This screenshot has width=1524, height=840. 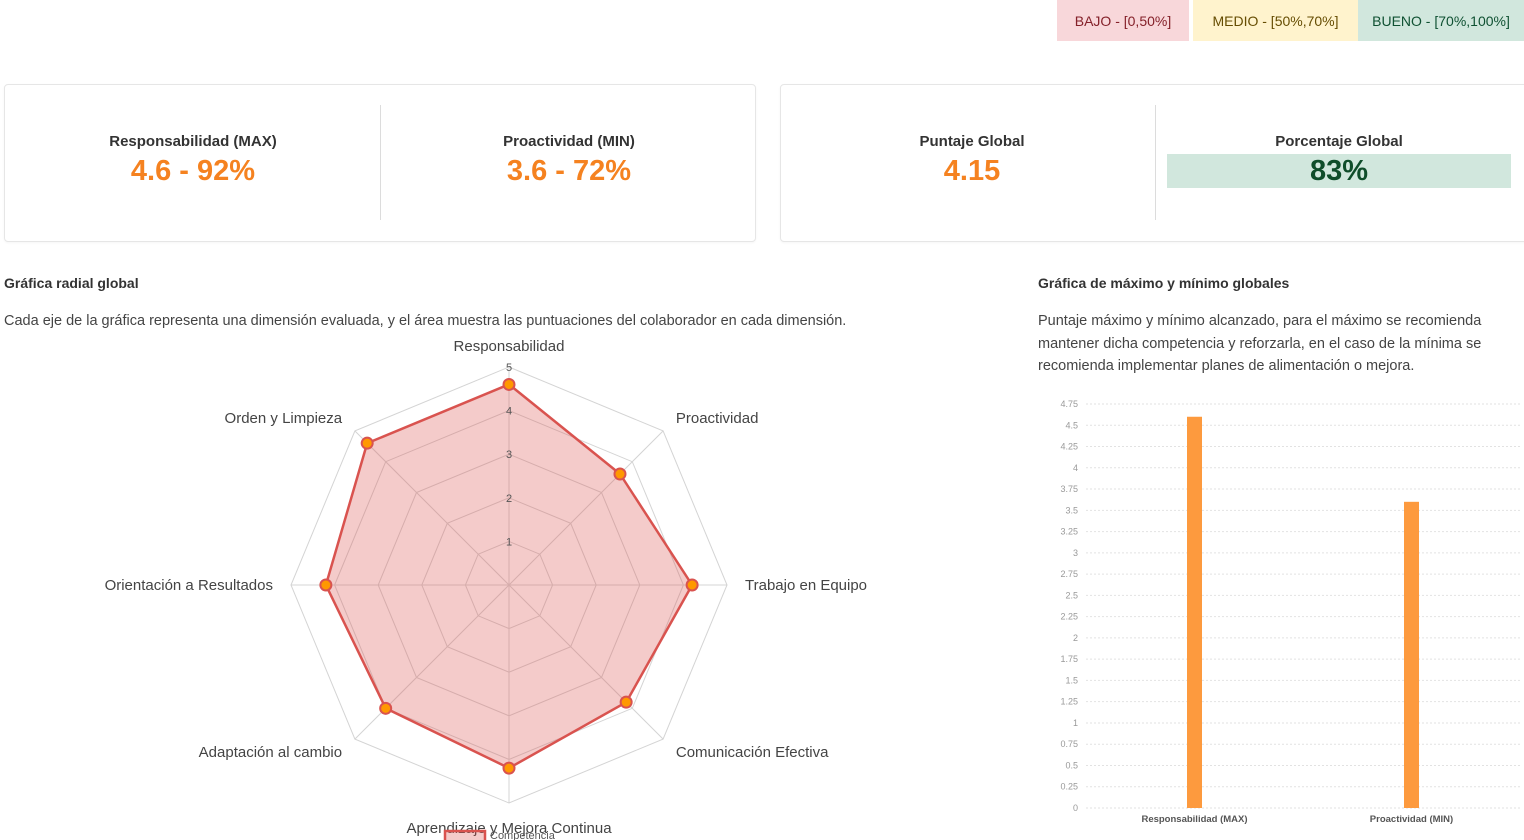 What do you see at coordinates (1075, 553) in the screenshot?
I see `bar-y-tick-label: 3` at bounding box center [1075, 553].